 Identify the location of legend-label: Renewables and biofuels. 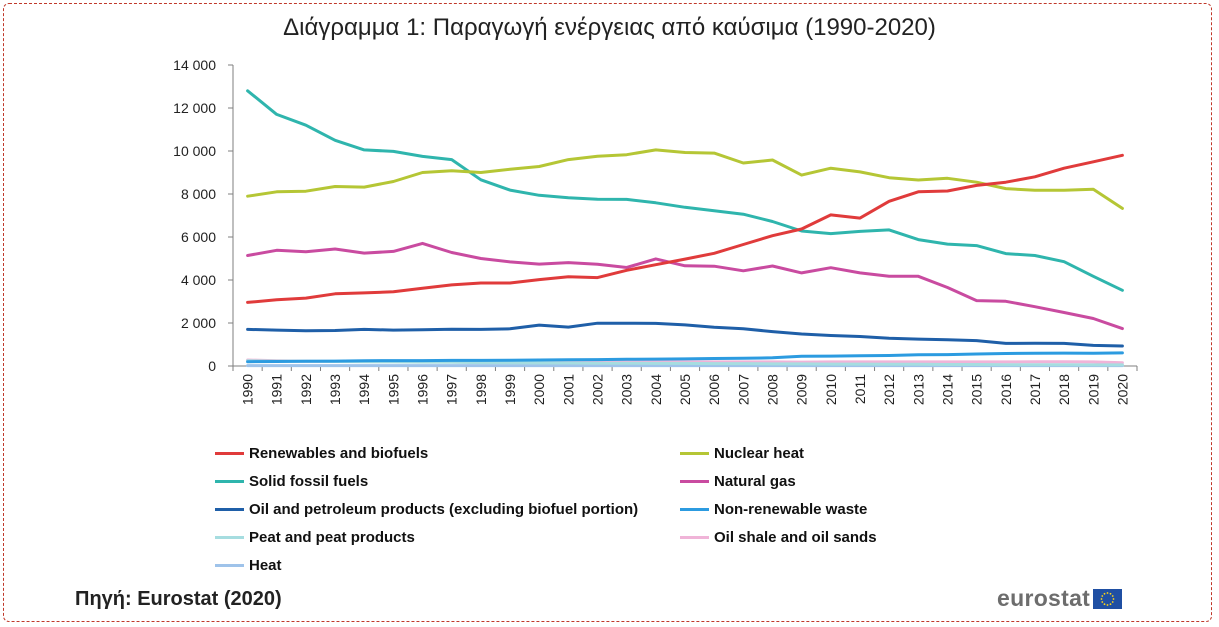
(339, 453).